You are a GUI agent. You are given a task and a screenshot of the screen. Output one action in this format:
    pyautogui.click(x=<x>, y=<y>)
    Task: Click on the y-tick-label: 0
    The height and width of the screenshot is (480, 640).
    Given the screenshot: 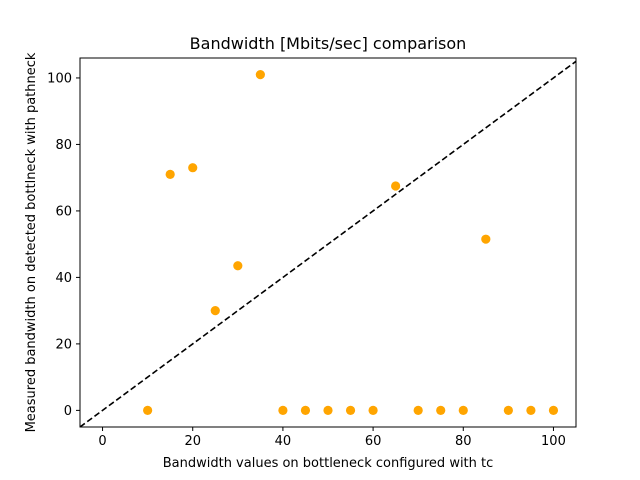 What is the action you would take?
    pyautogui.click(x=68, y=411)
    